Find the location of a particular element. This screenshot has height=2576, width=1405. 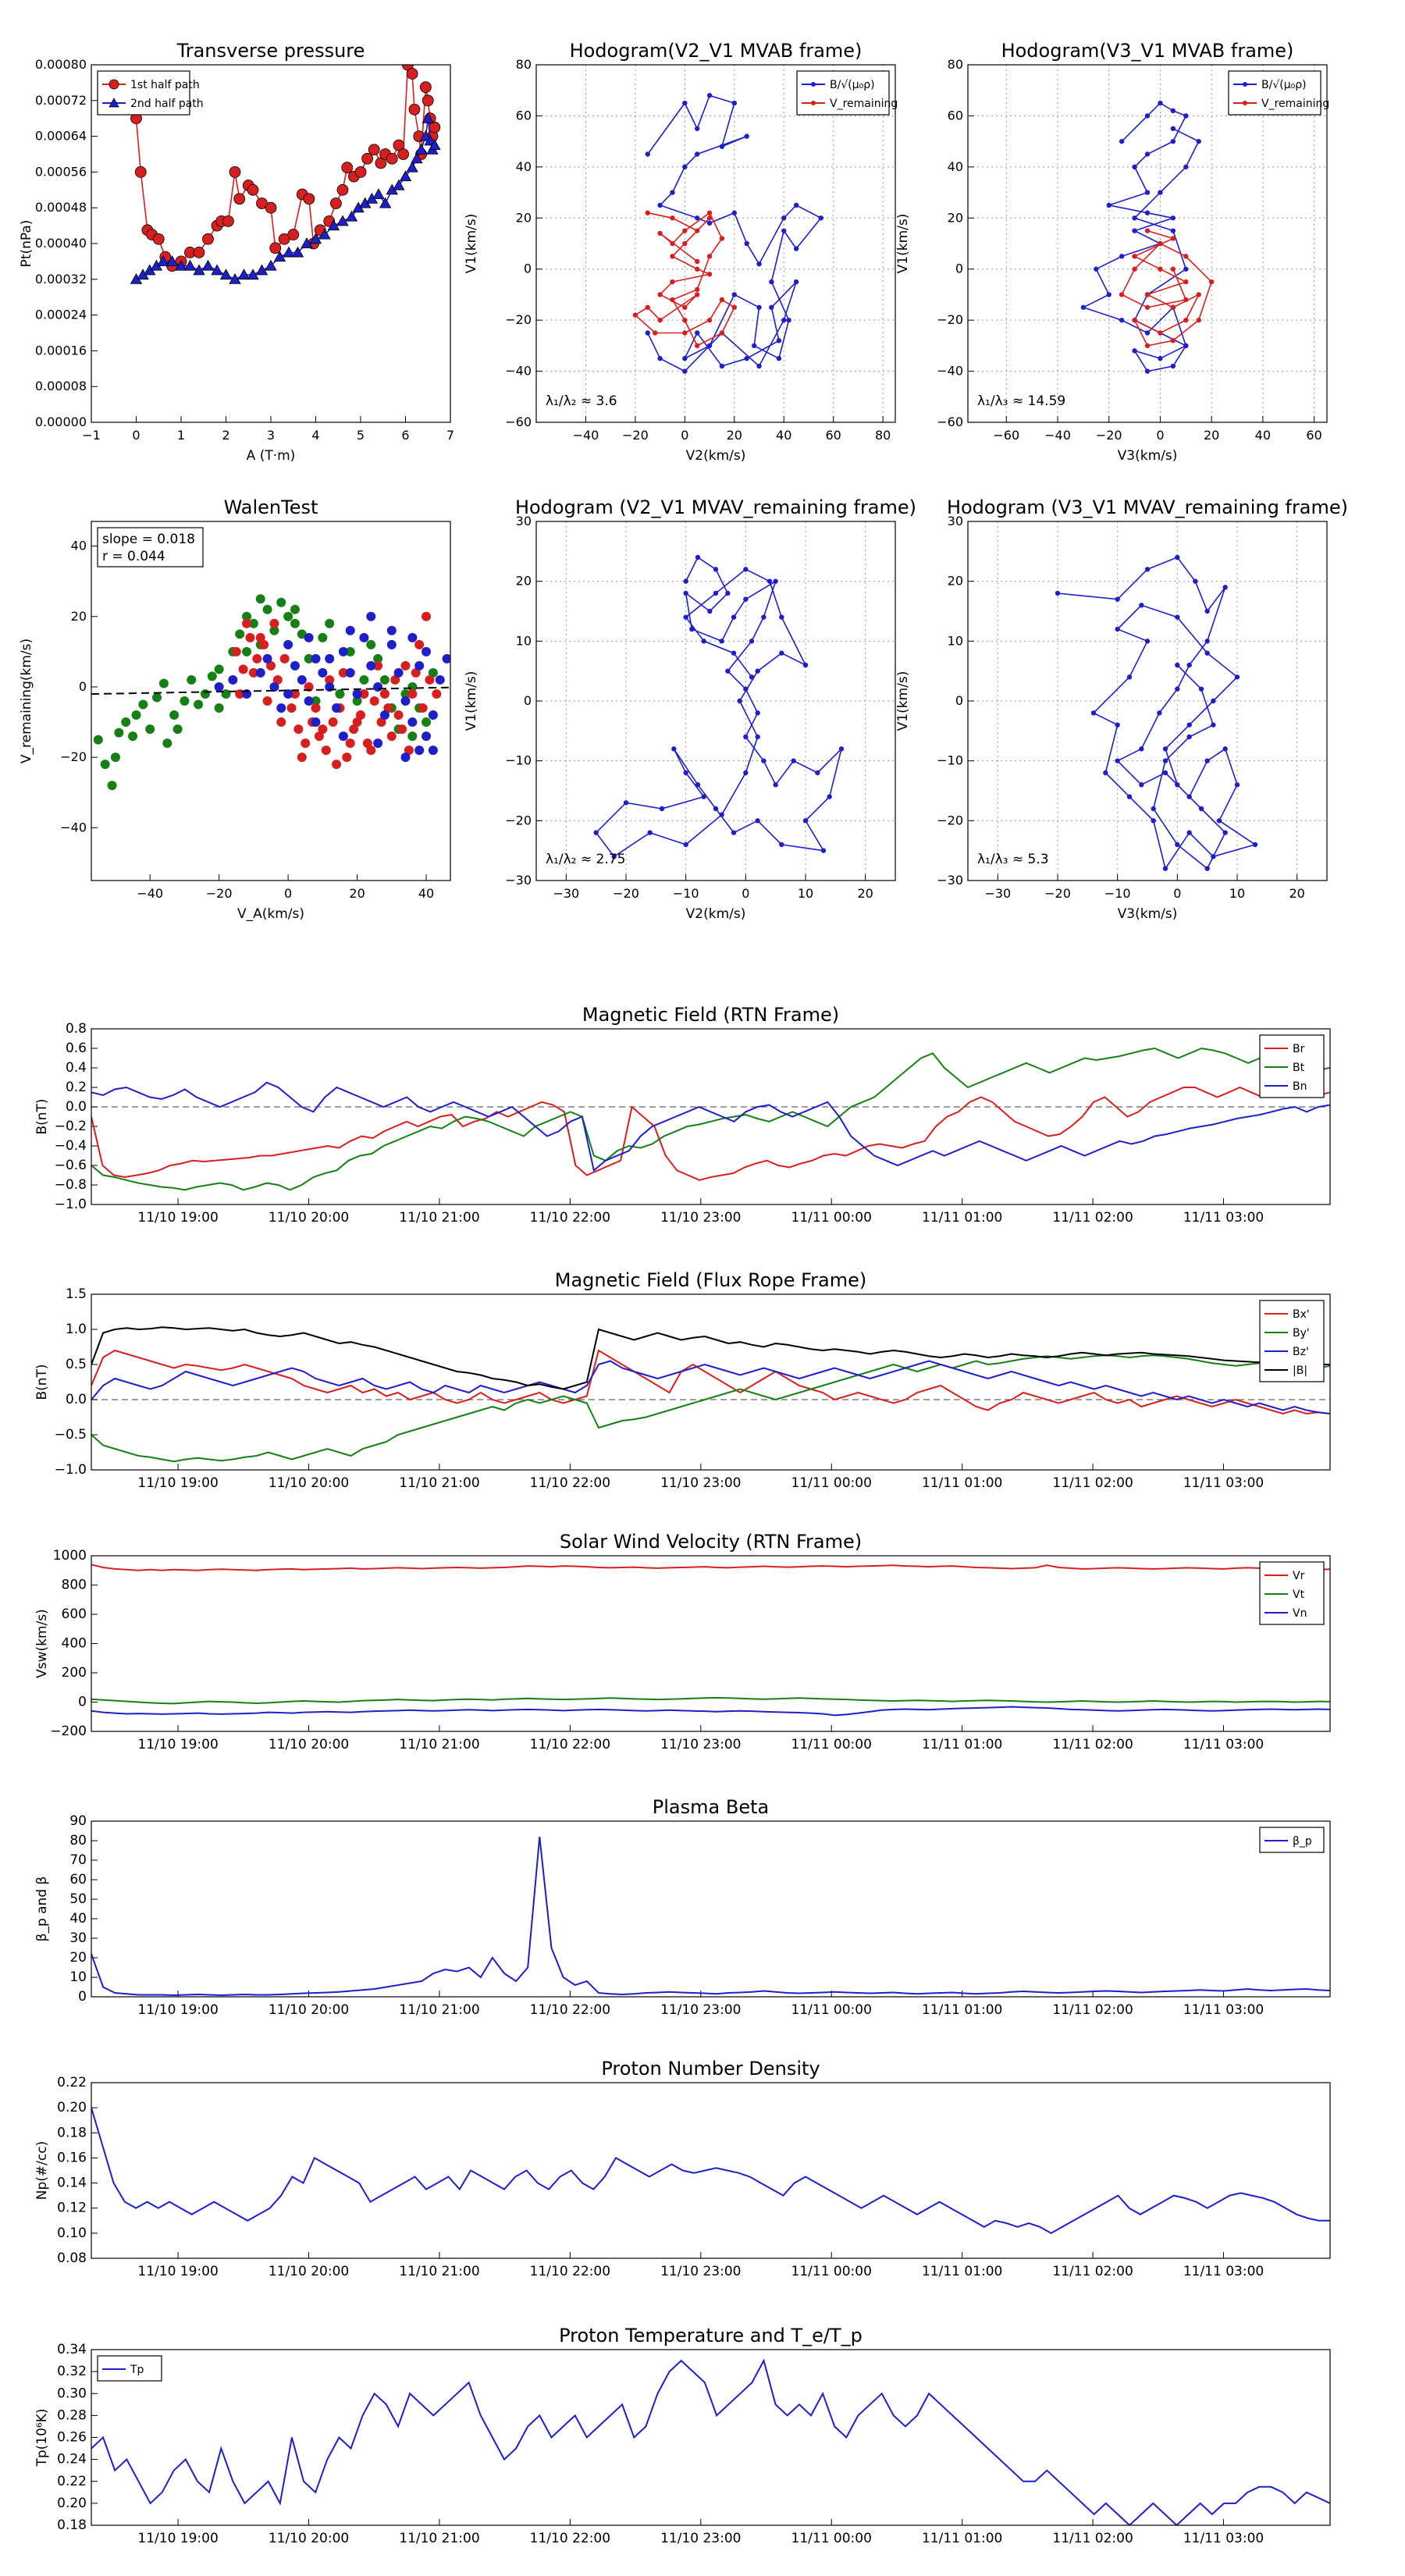

series-line-Bt is located at coordinates (711, 1119).